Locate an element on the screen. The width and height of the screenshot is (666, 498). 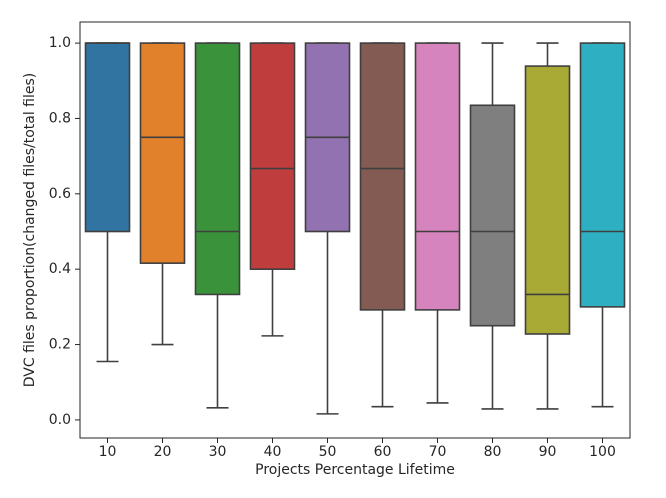
y-tick-label: 0.2 is located at coordinates (60, 345).